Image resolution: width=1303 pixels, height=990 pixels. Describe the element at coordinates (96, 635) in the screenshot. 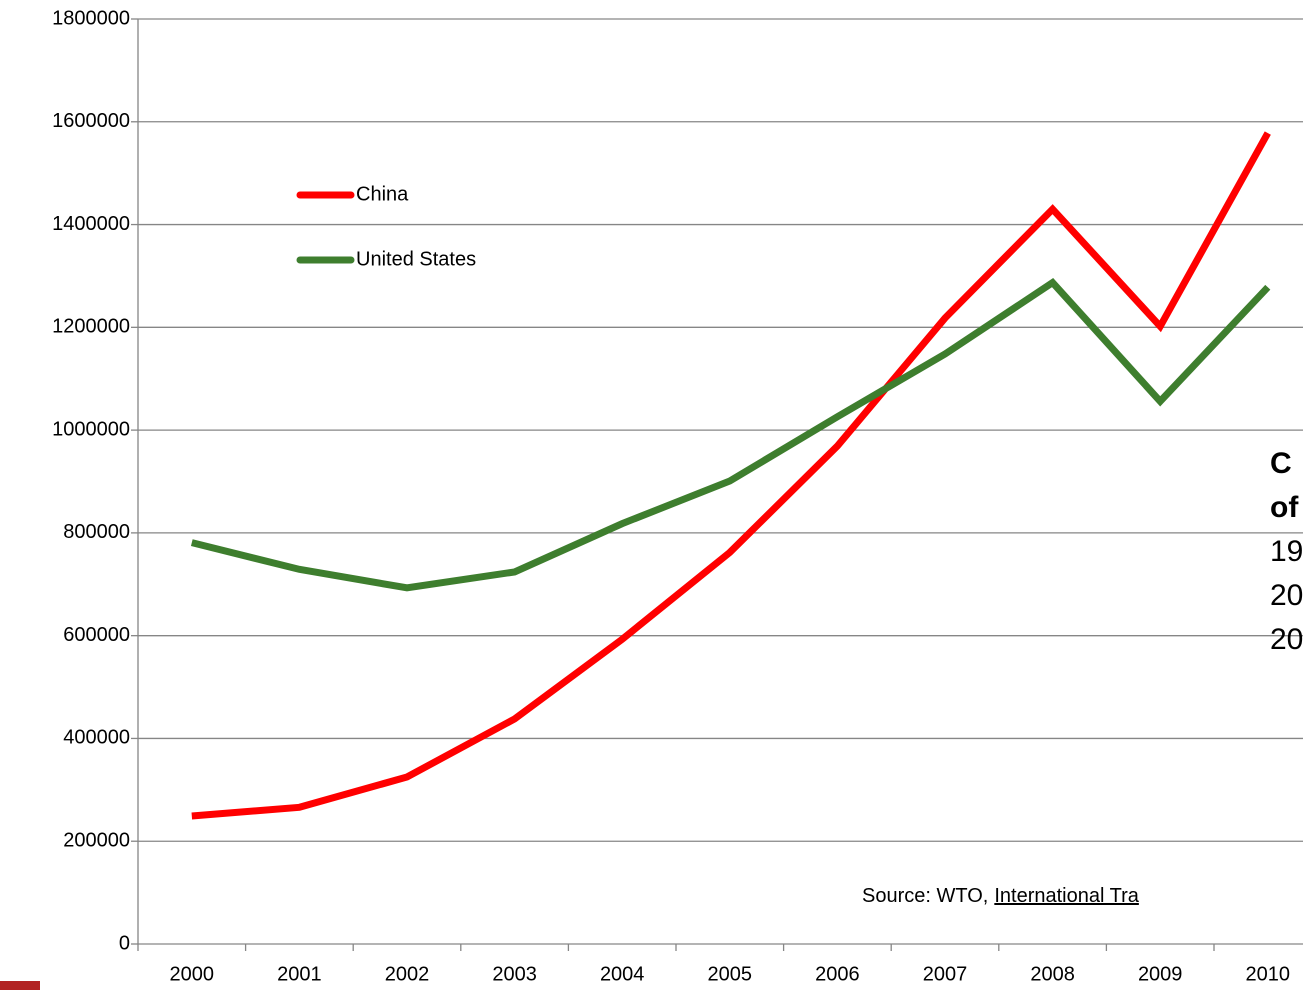

I see `y-tick-label: 600000` at that location.